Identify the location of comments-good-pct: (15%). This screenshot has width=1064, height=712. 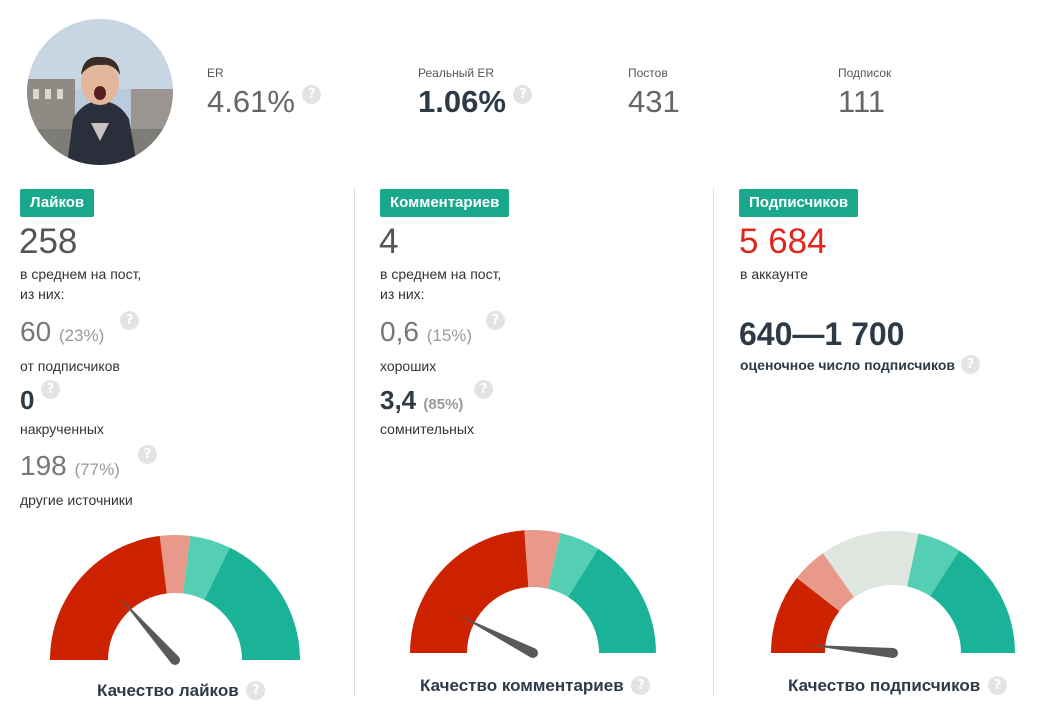
(449, 335).